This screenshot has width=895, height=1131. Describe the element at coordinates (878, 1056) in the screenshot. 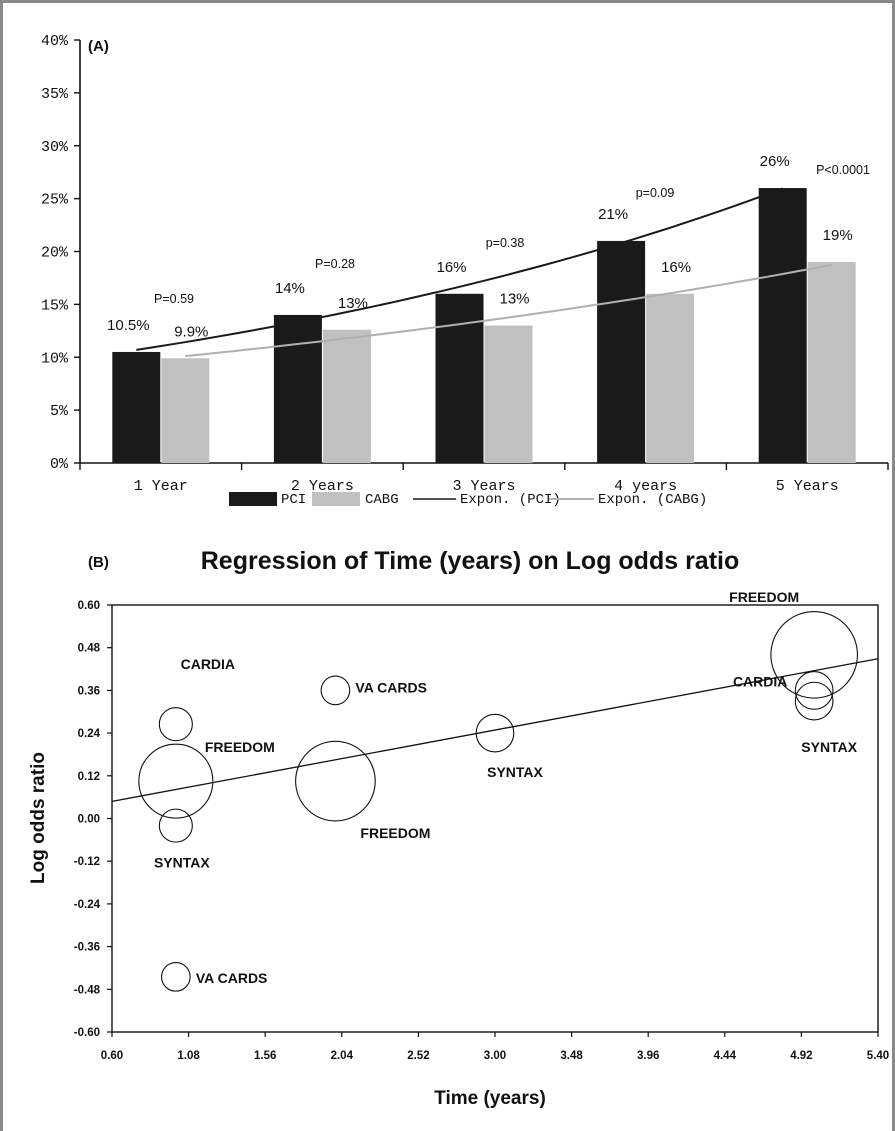

I see `x-tick-label: 5.40` at that location.